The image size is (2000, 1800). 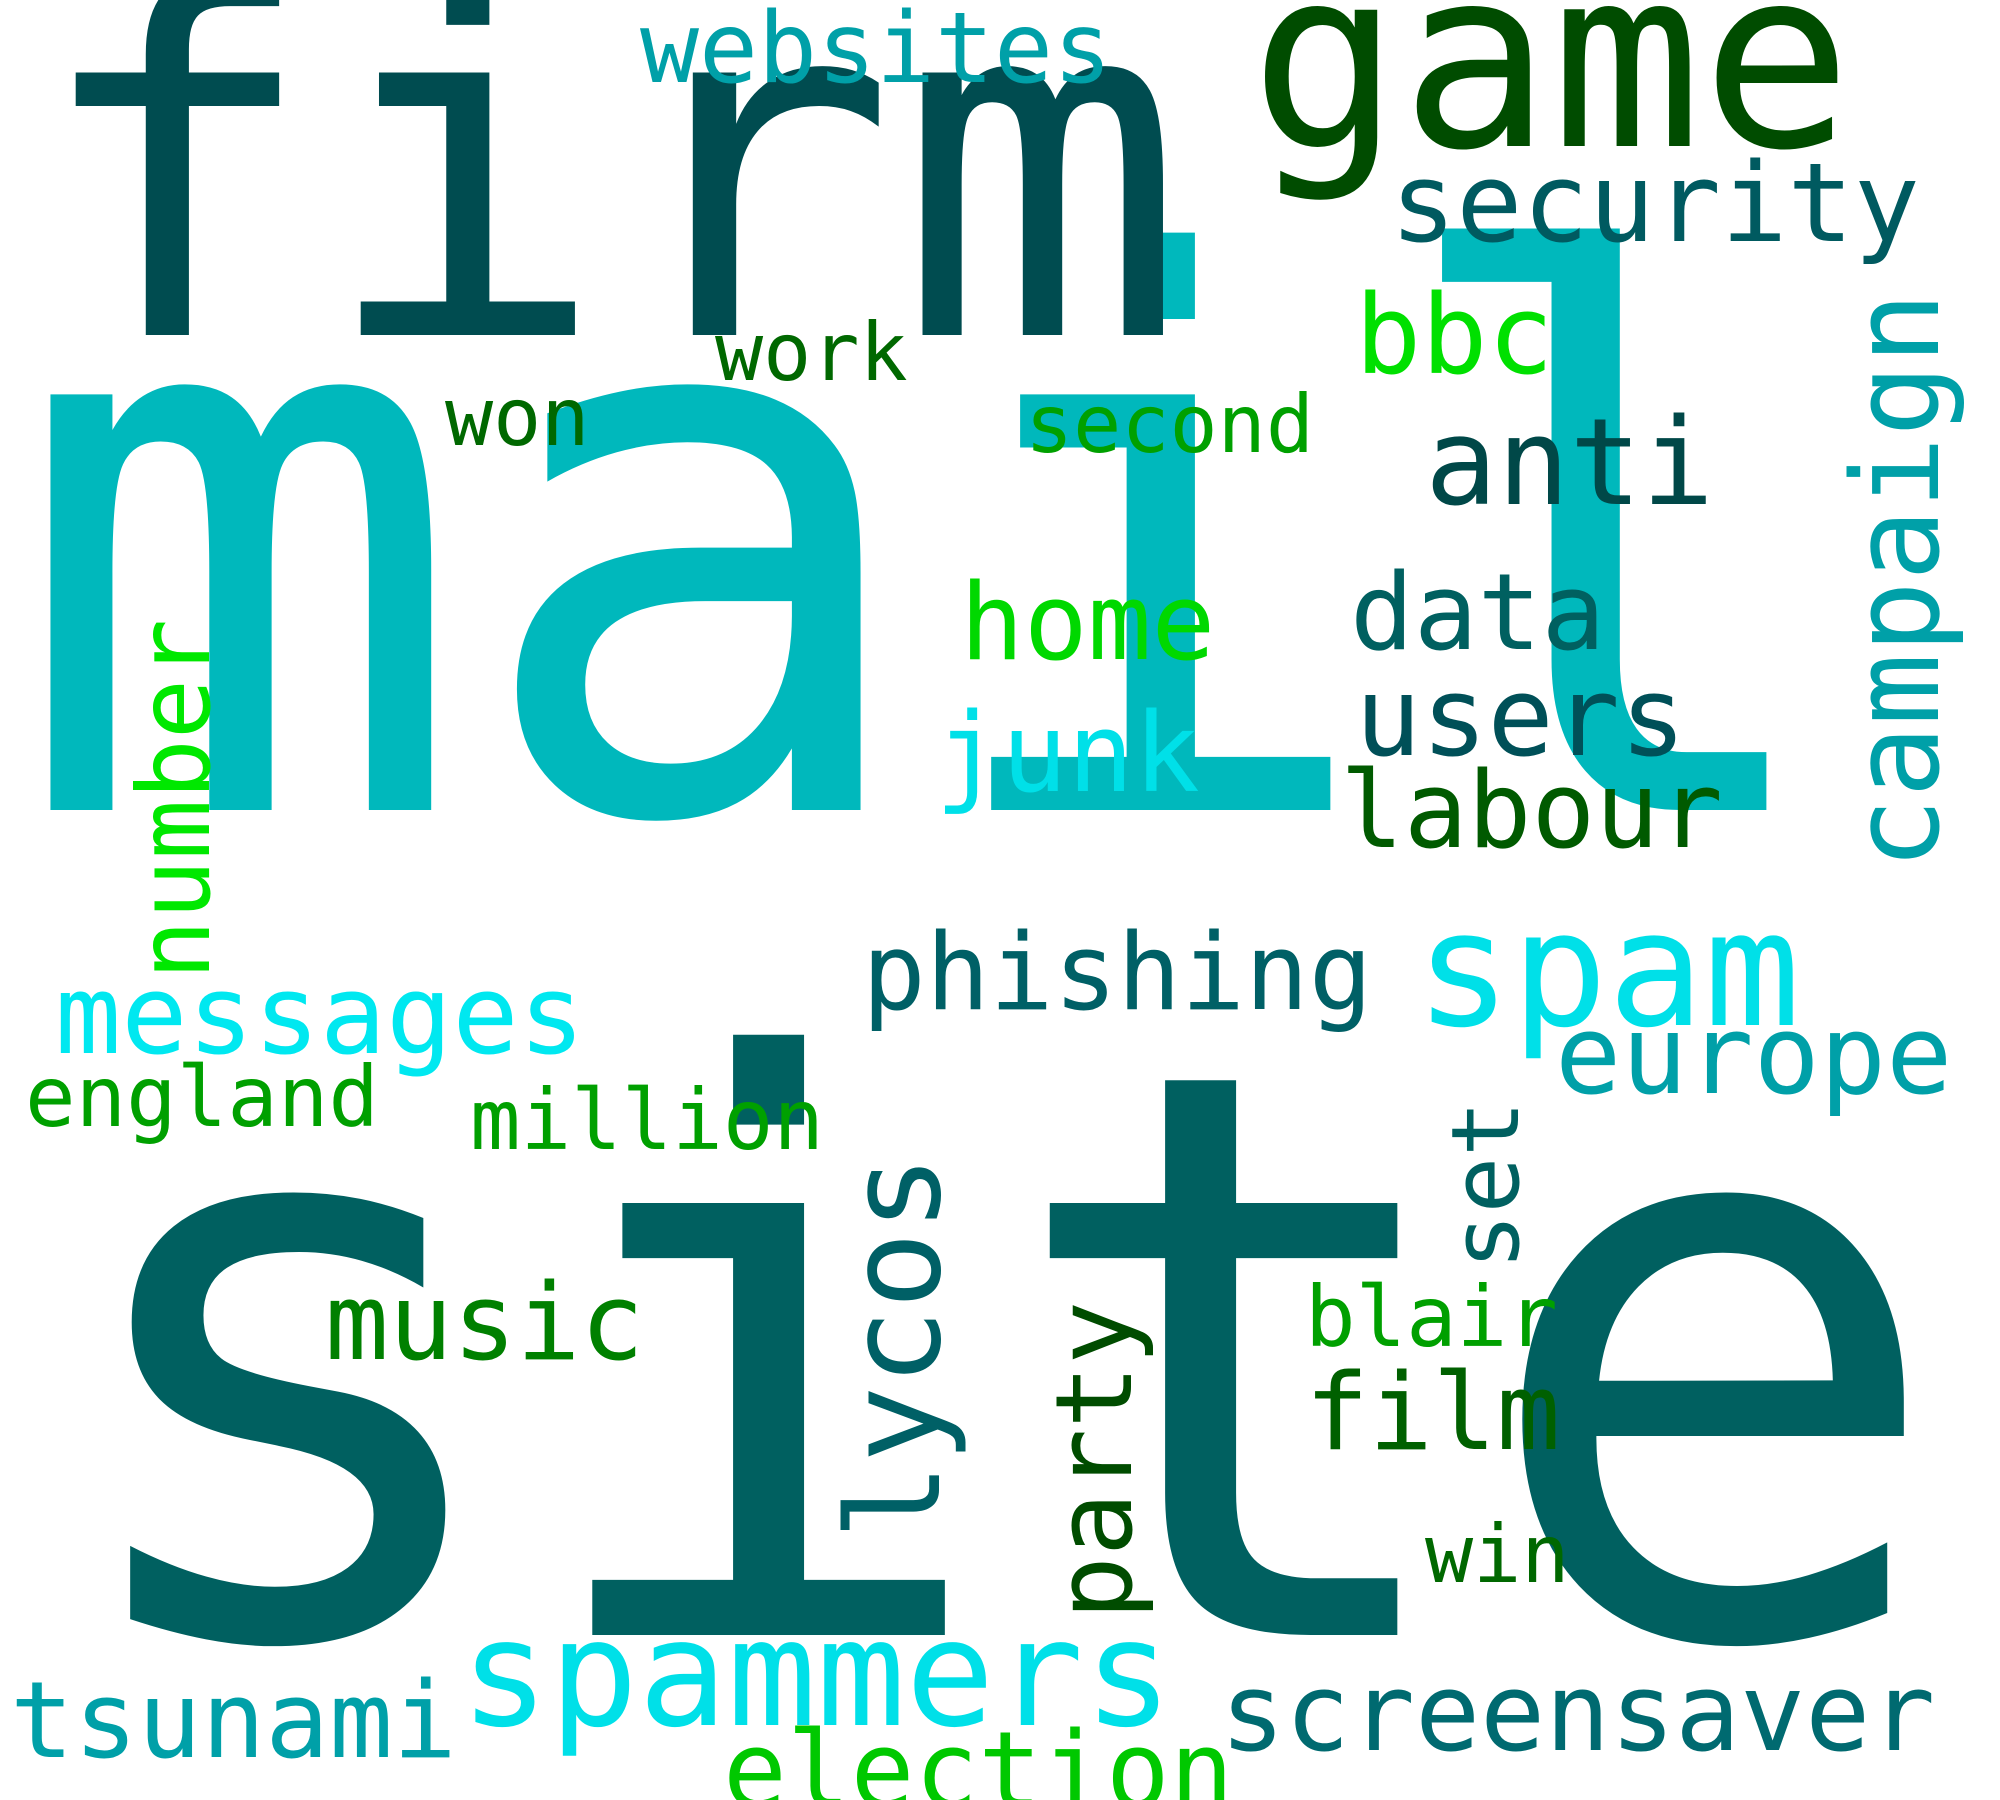 What do you see at coordinates (1431, 1317) in the screenshot?
I see `word-blair: blair` at bounding box center [1431, 1317].